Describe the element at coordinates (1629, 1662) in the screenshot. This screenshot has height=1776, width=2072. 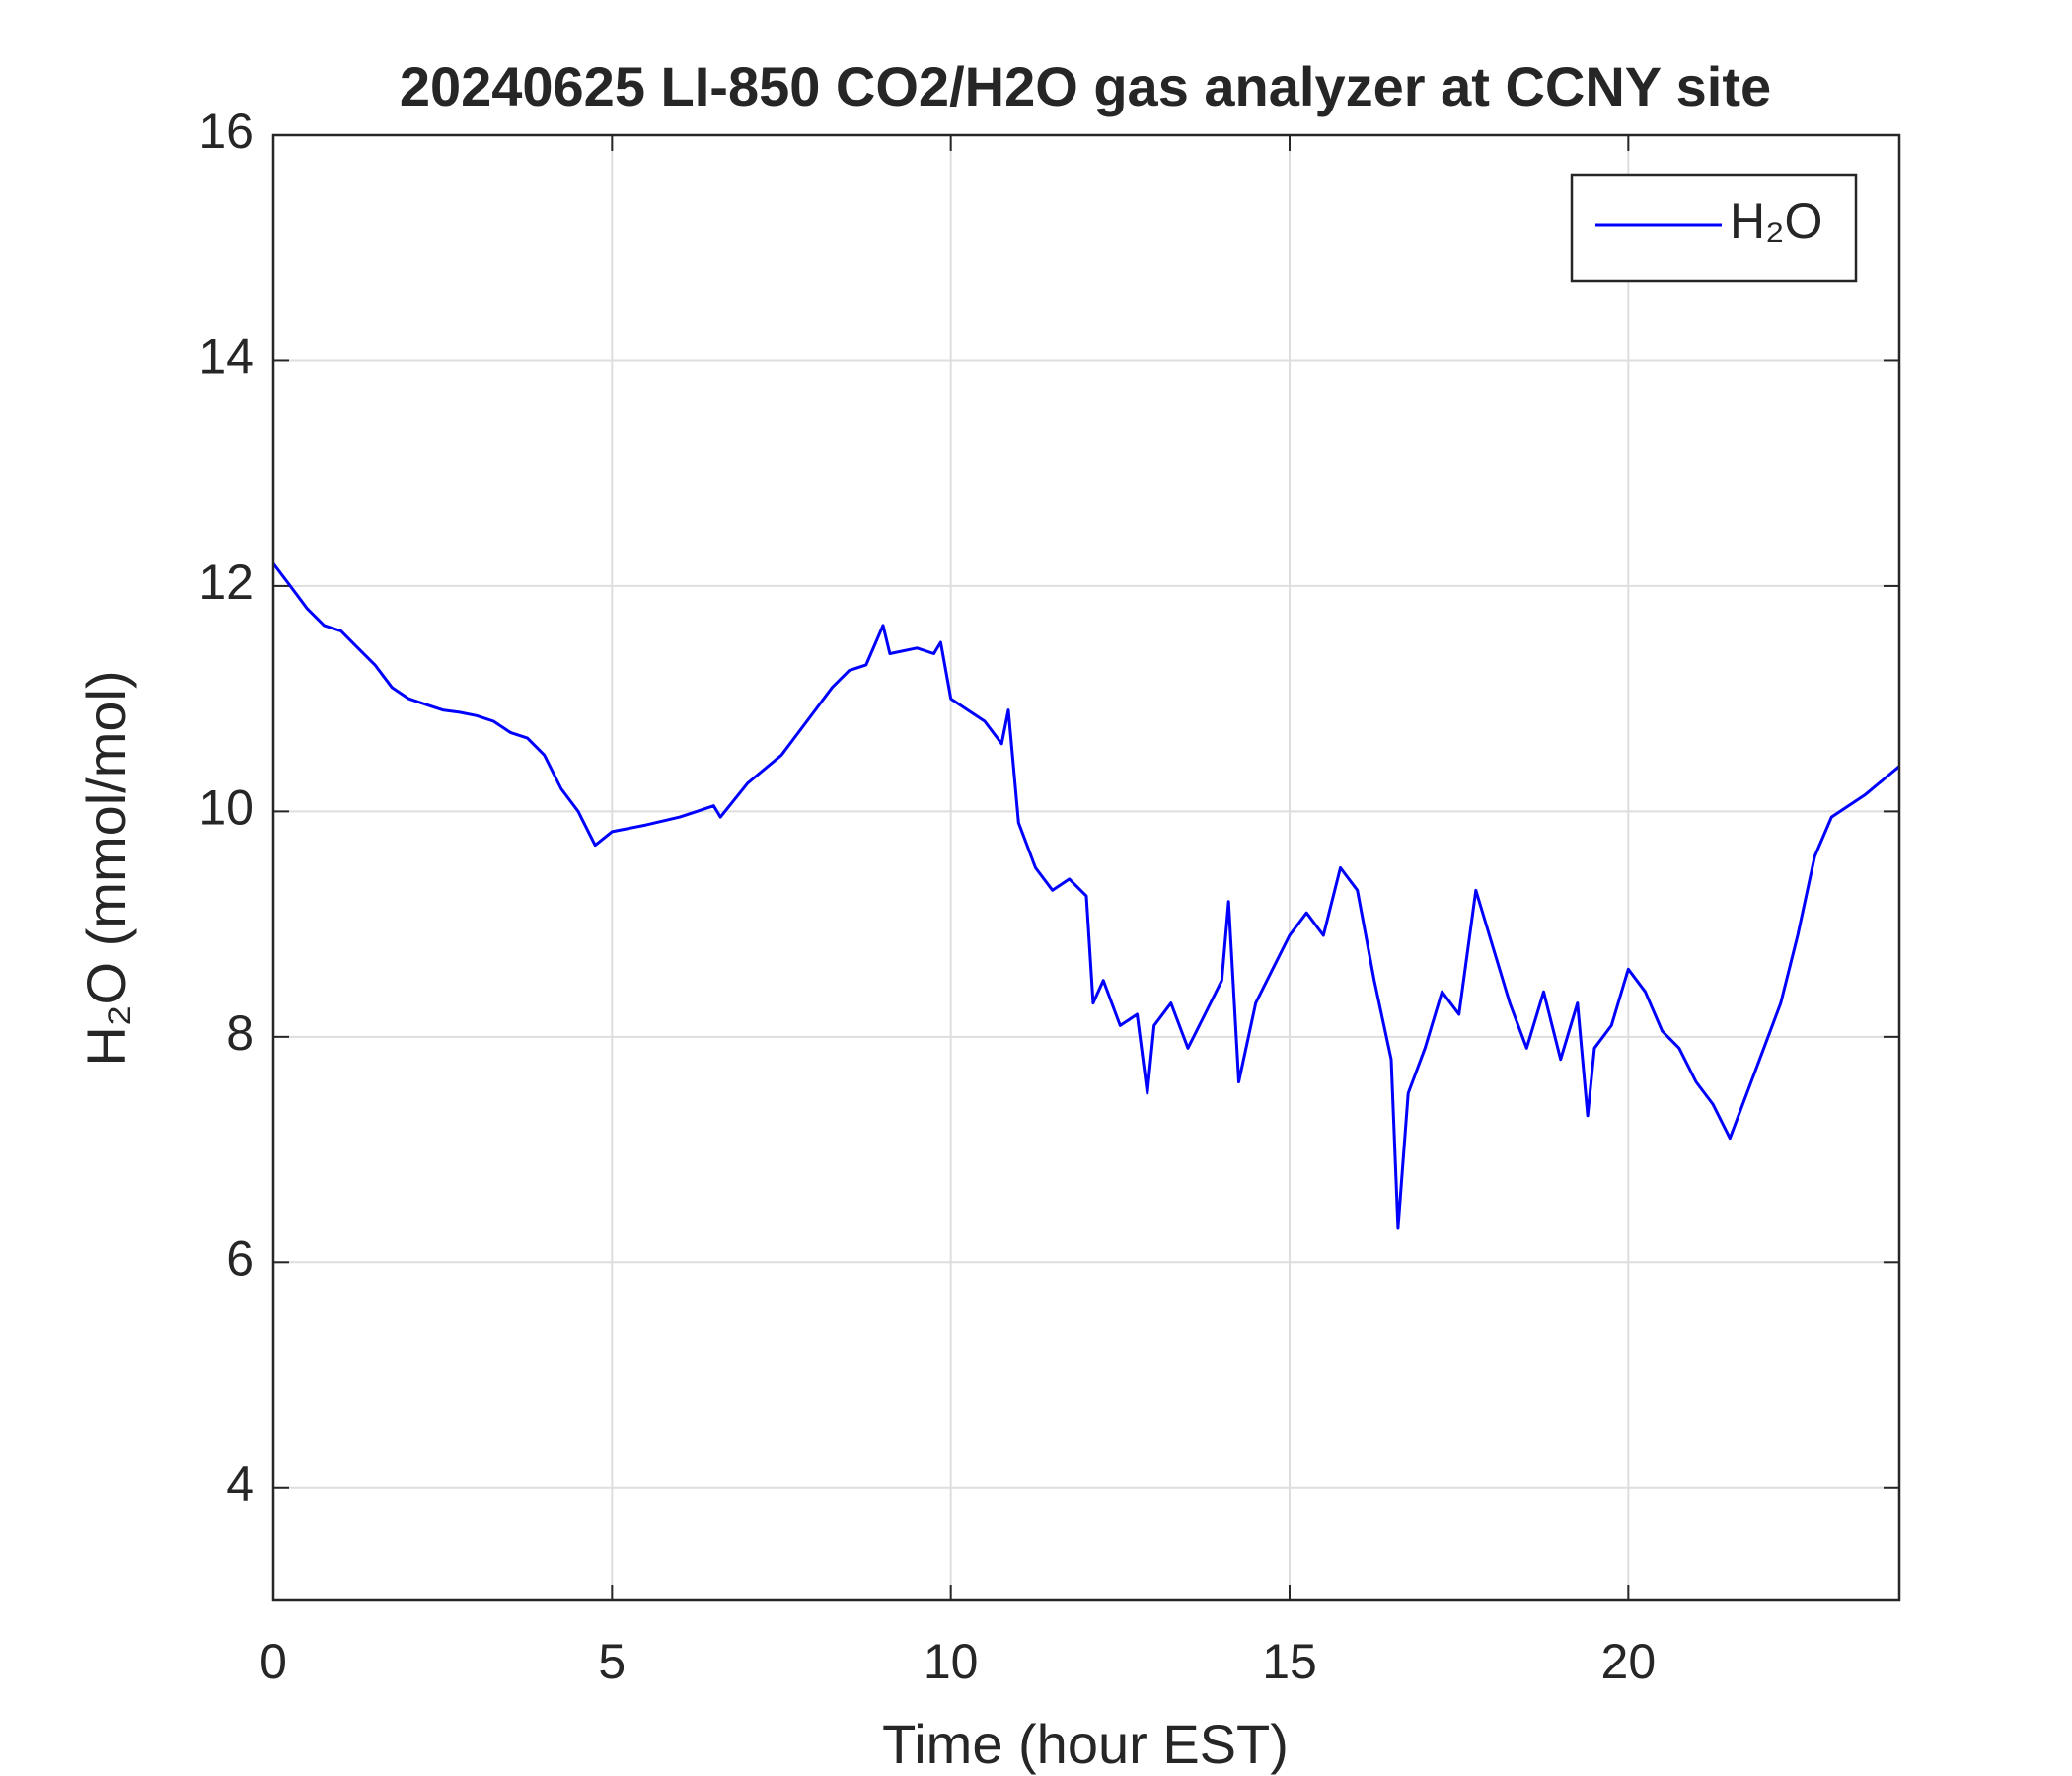
I see `x-tick-label: 20` at that location.